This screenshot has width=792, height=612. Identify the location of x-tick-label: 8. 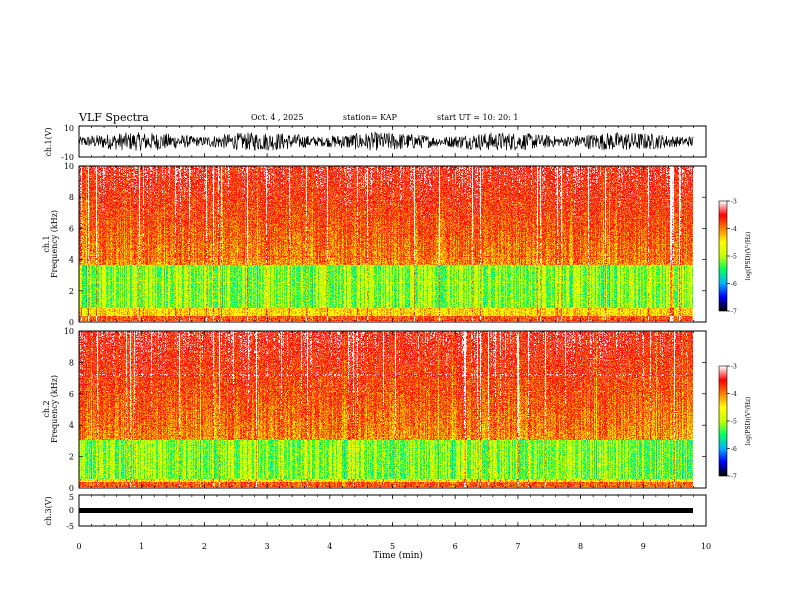
(580, 546).